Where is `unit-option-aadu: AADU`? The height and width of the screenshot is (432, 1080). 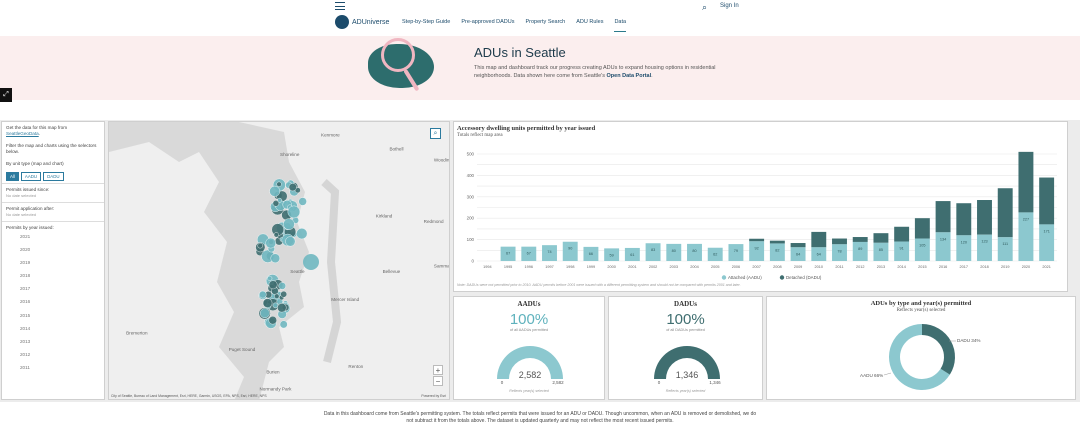
unit-option-aadu: AADU is located at coordinates (31, 176).